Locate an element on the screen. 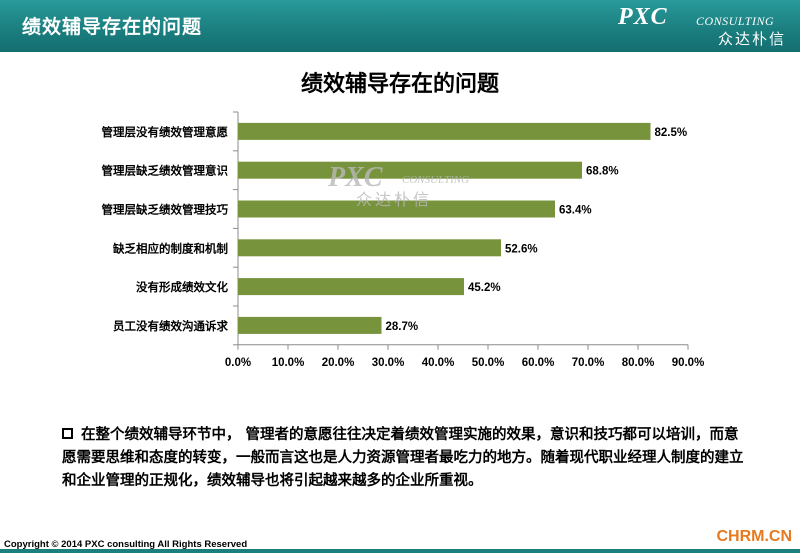 The image size is (800, 553). x-tick-label: 0.0% is located at coordinates (238, 363).